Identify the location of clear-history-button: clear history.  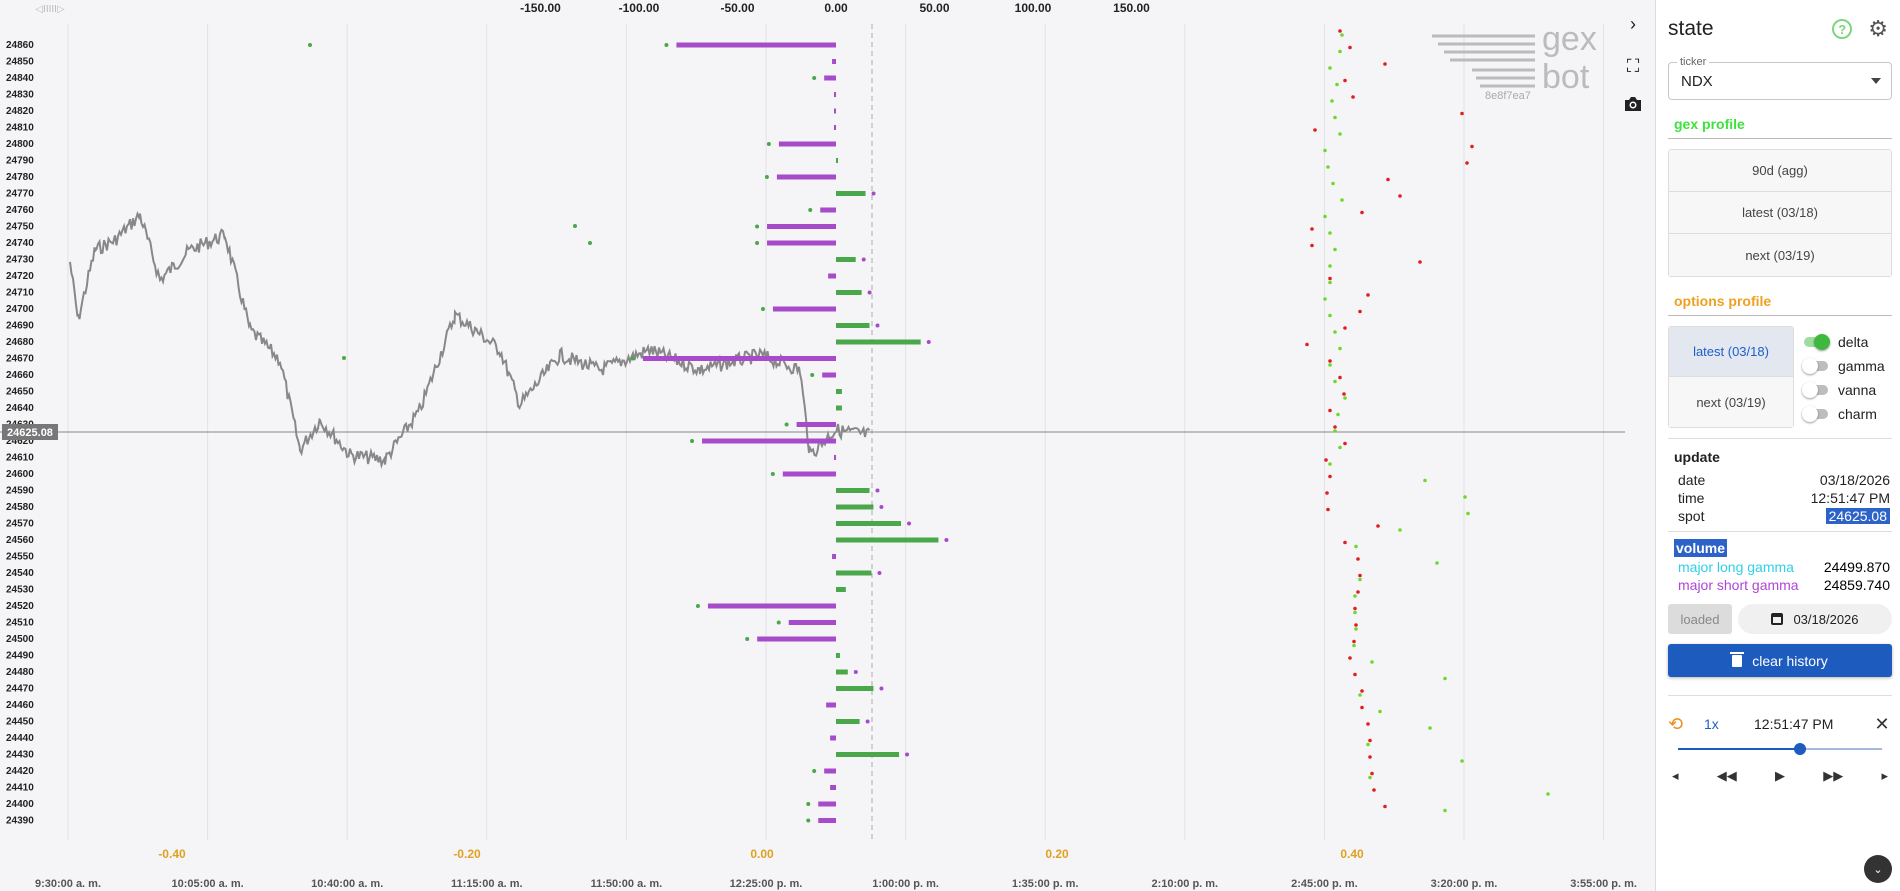
(1780, 660).